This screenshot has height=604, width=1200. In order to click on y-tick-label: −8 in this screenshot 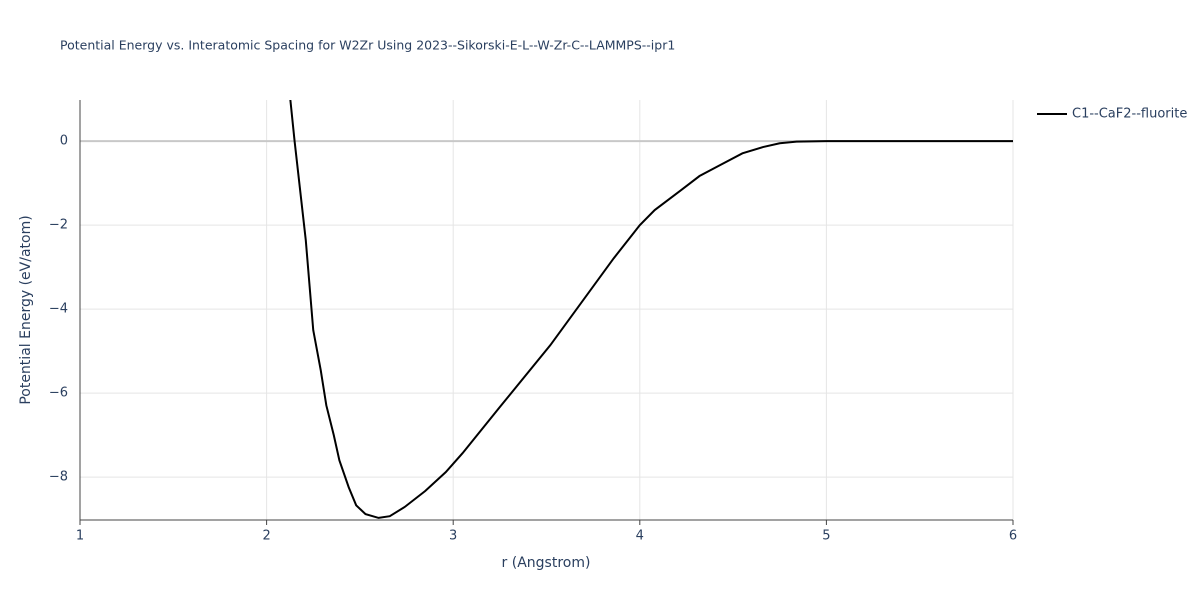, I will do `click(58, 477)`.